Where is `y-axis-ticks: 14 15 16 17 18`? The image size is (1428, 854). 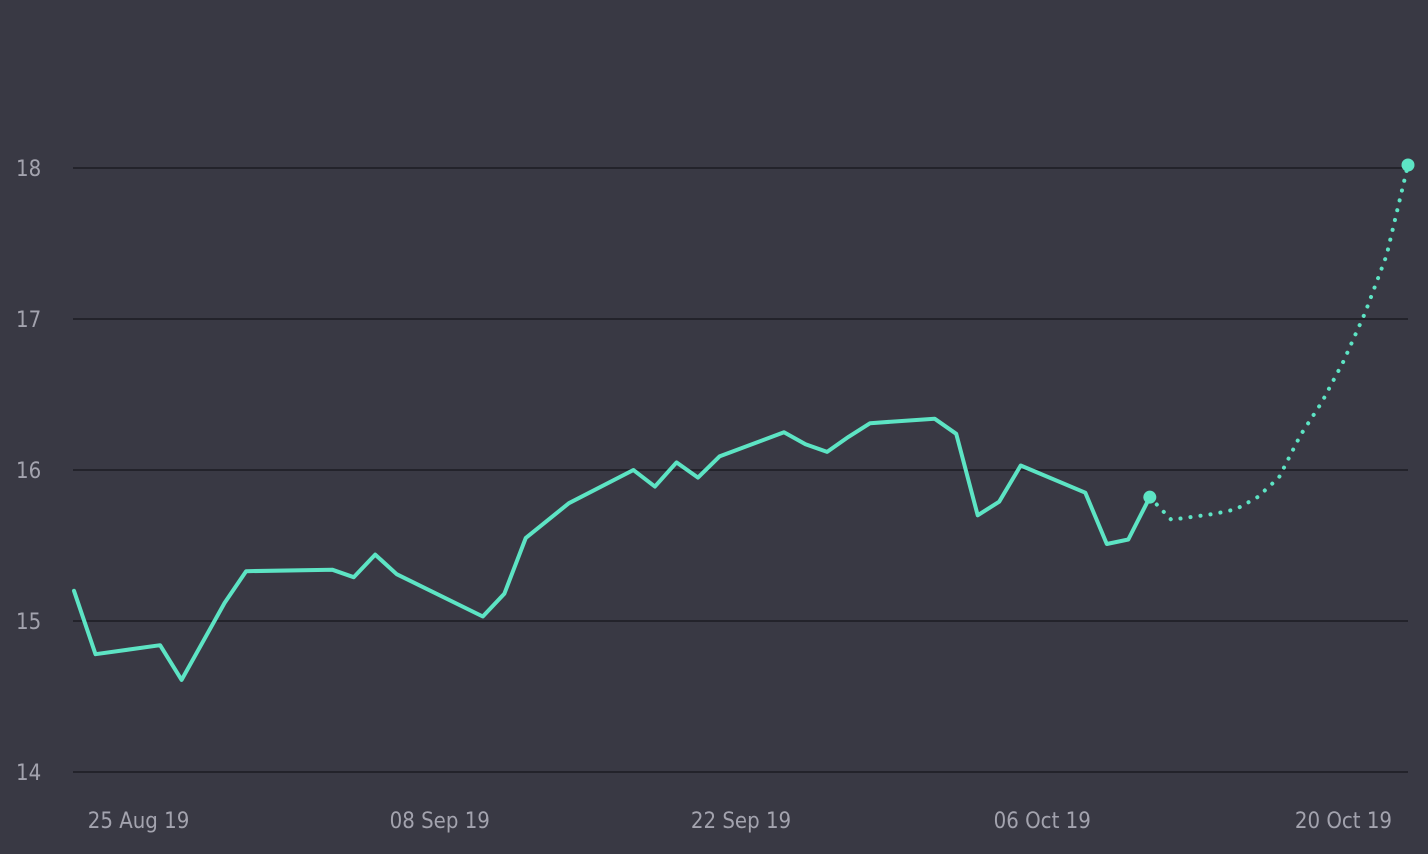
y-axis-ticks: 14 15 16 17 18 is located at coordinates (28, 471).